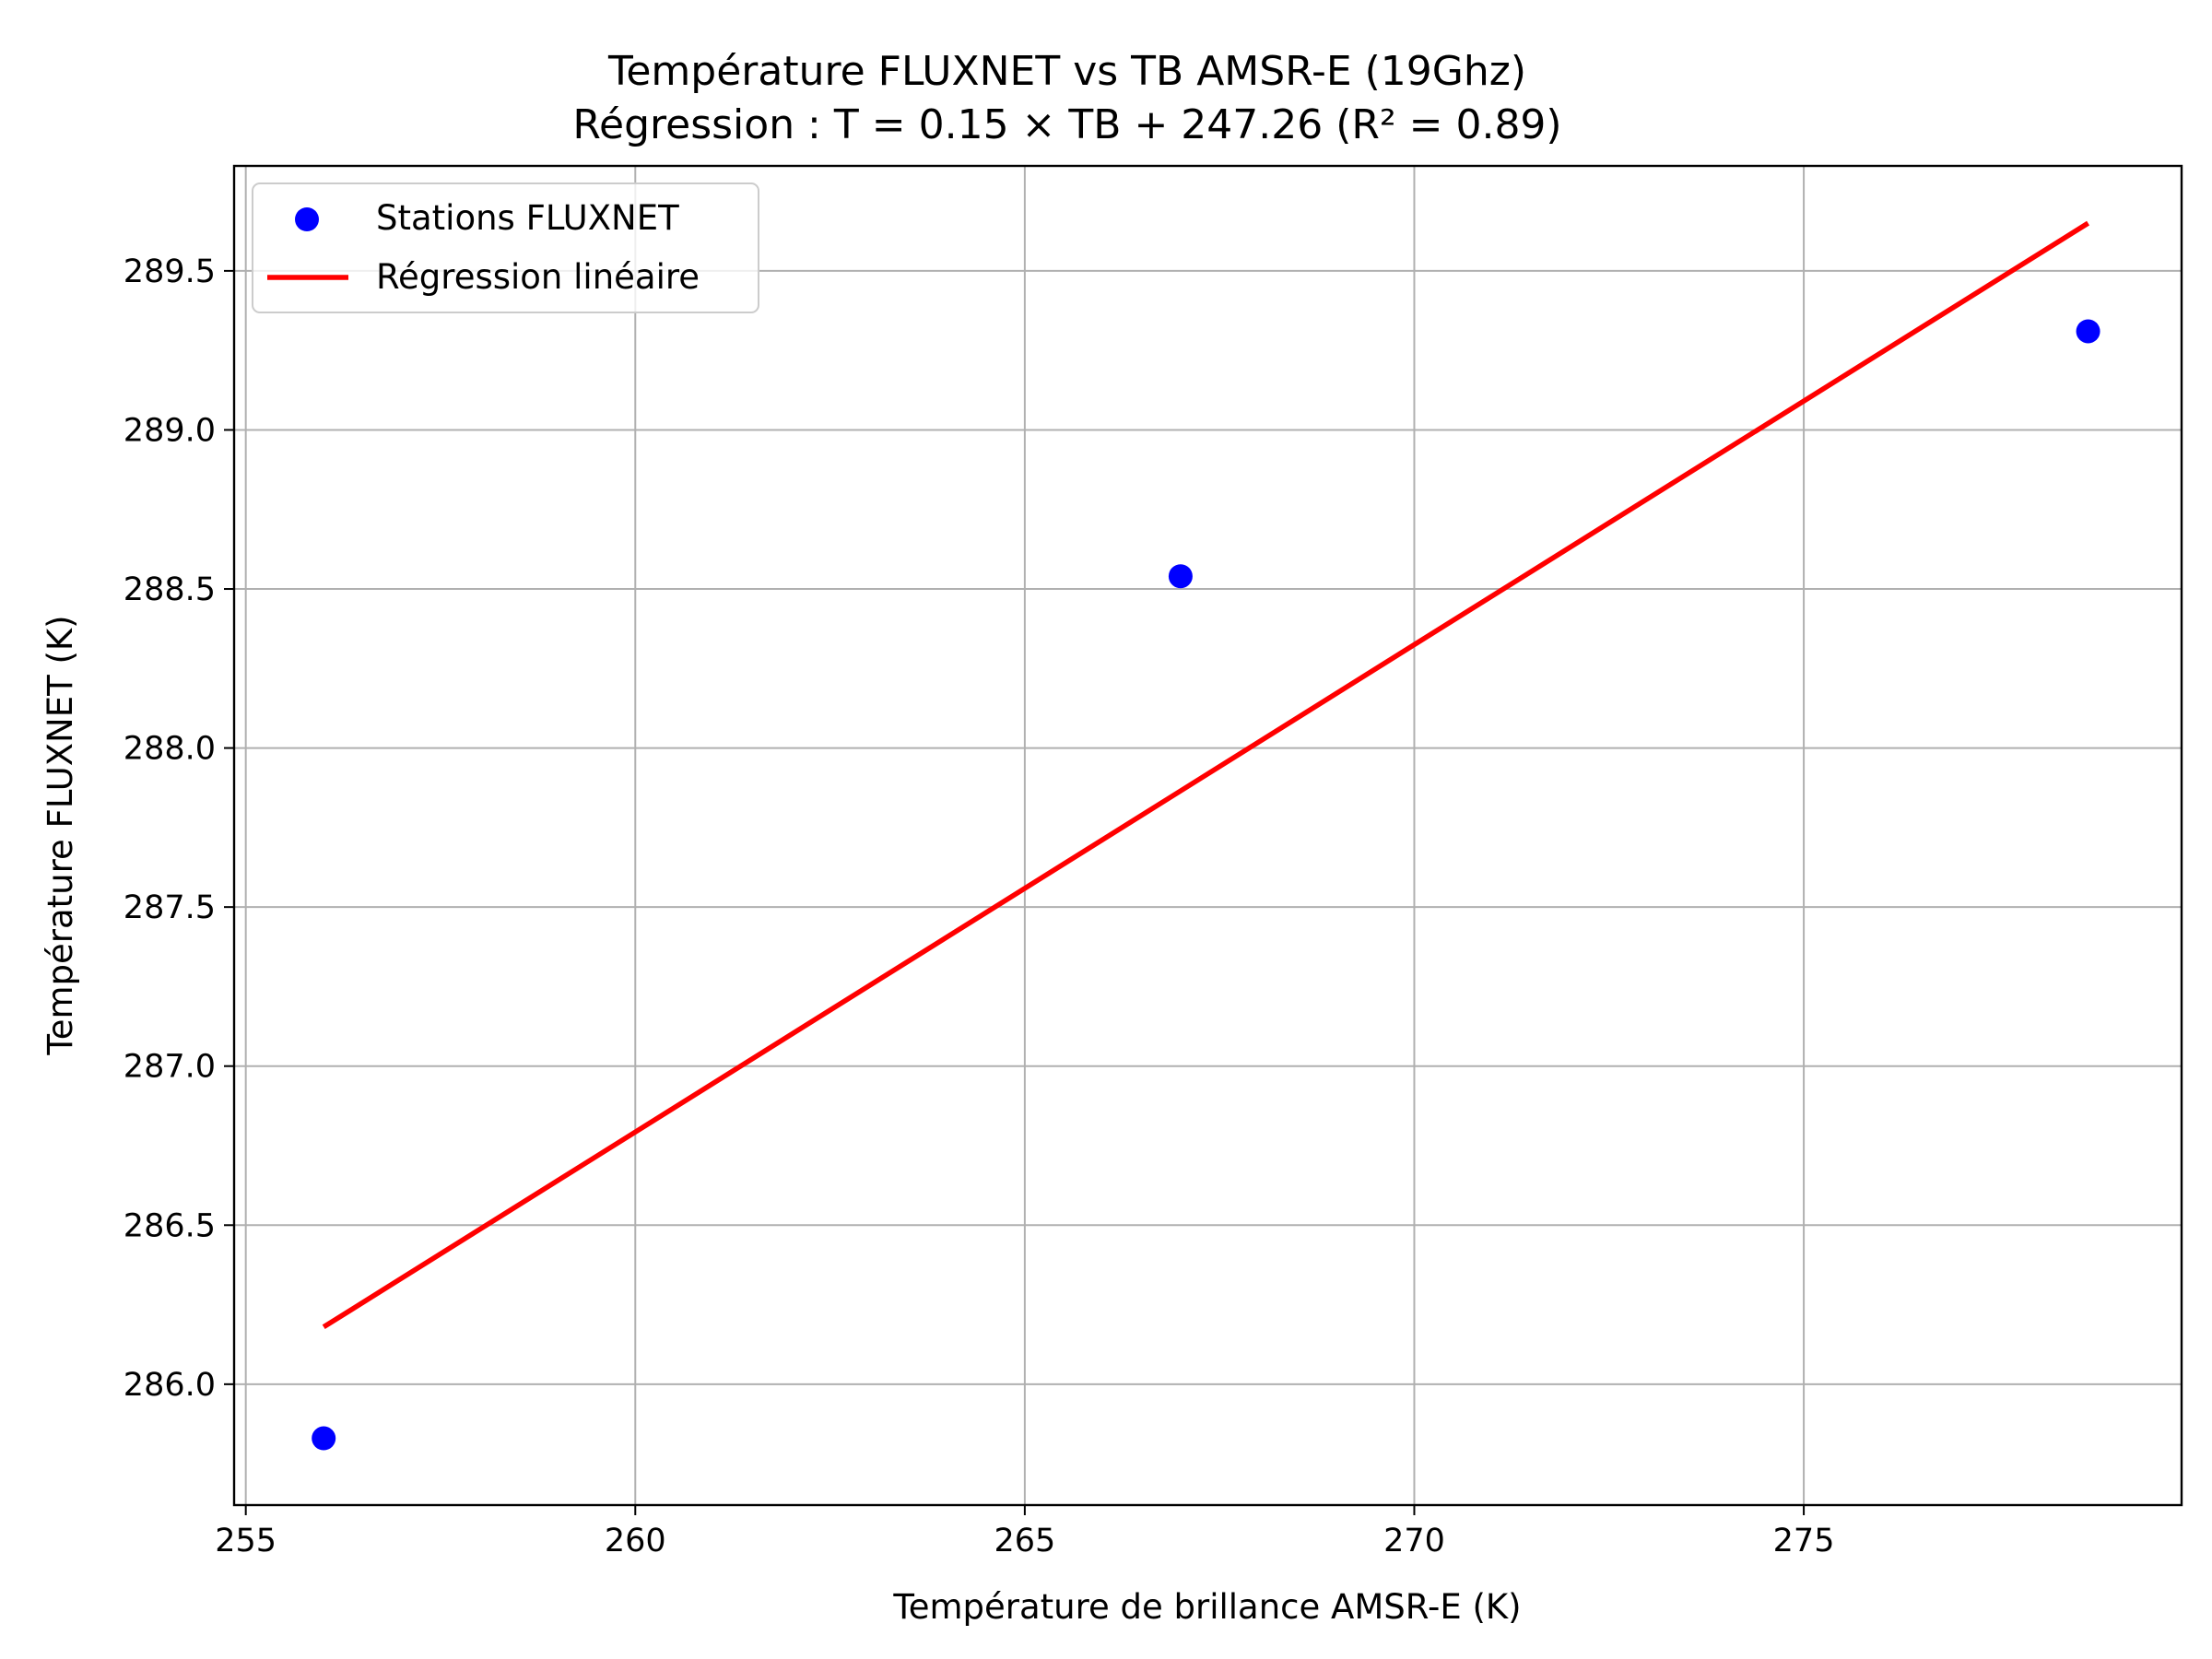 Image resolution: width=2212 pixels, height=1659 pixels. What do you see at coordinates (538, 277) in the screenshot?
I see `legend-label-regression: Régression linéaire` at bounding box center [538, 277].